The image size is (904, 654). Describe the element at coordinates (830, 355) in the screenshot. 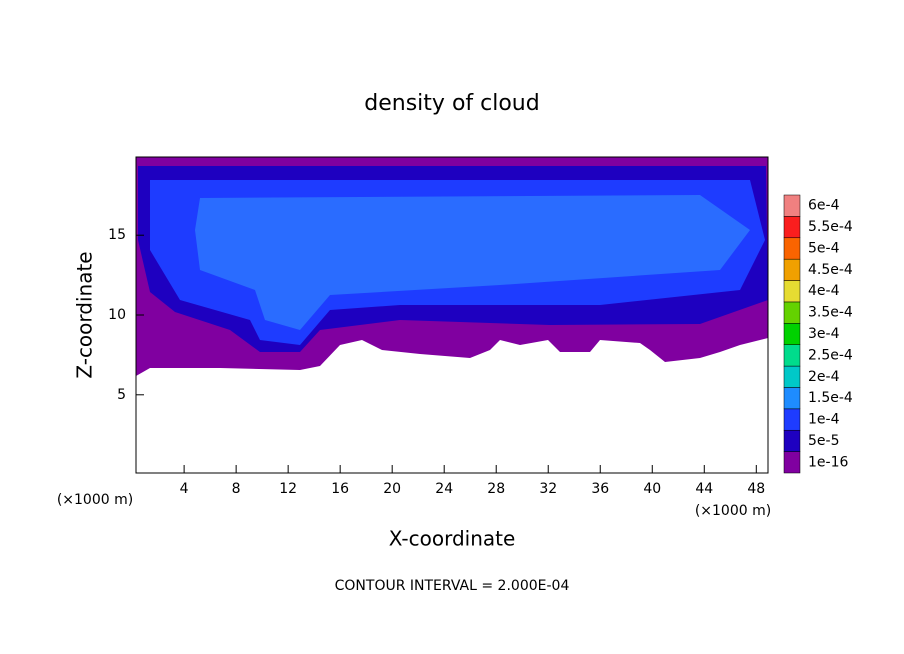

I see `colorbar-label: 2.5e-4` at that location.